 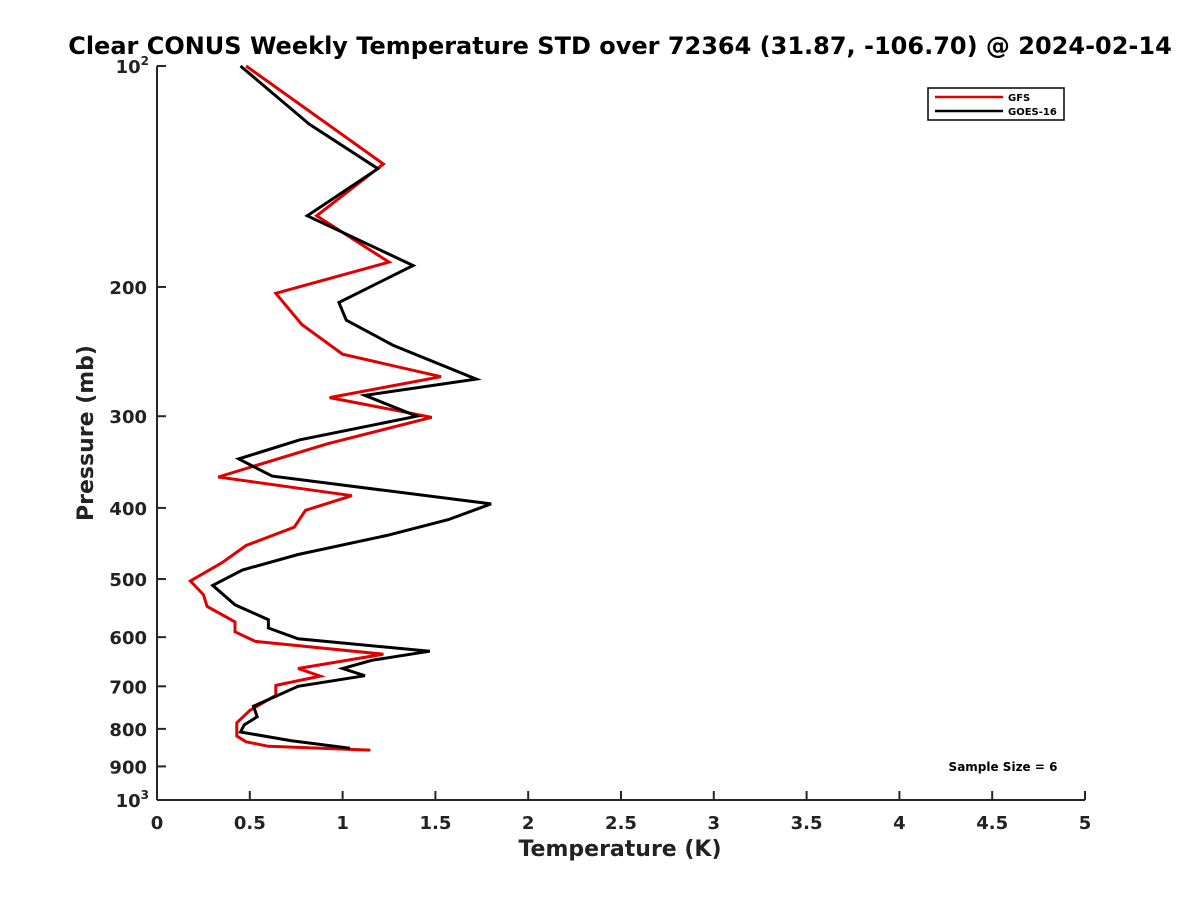 I want to click on legend-label-goes16: GOES-16, so click(x=1032, y=112).